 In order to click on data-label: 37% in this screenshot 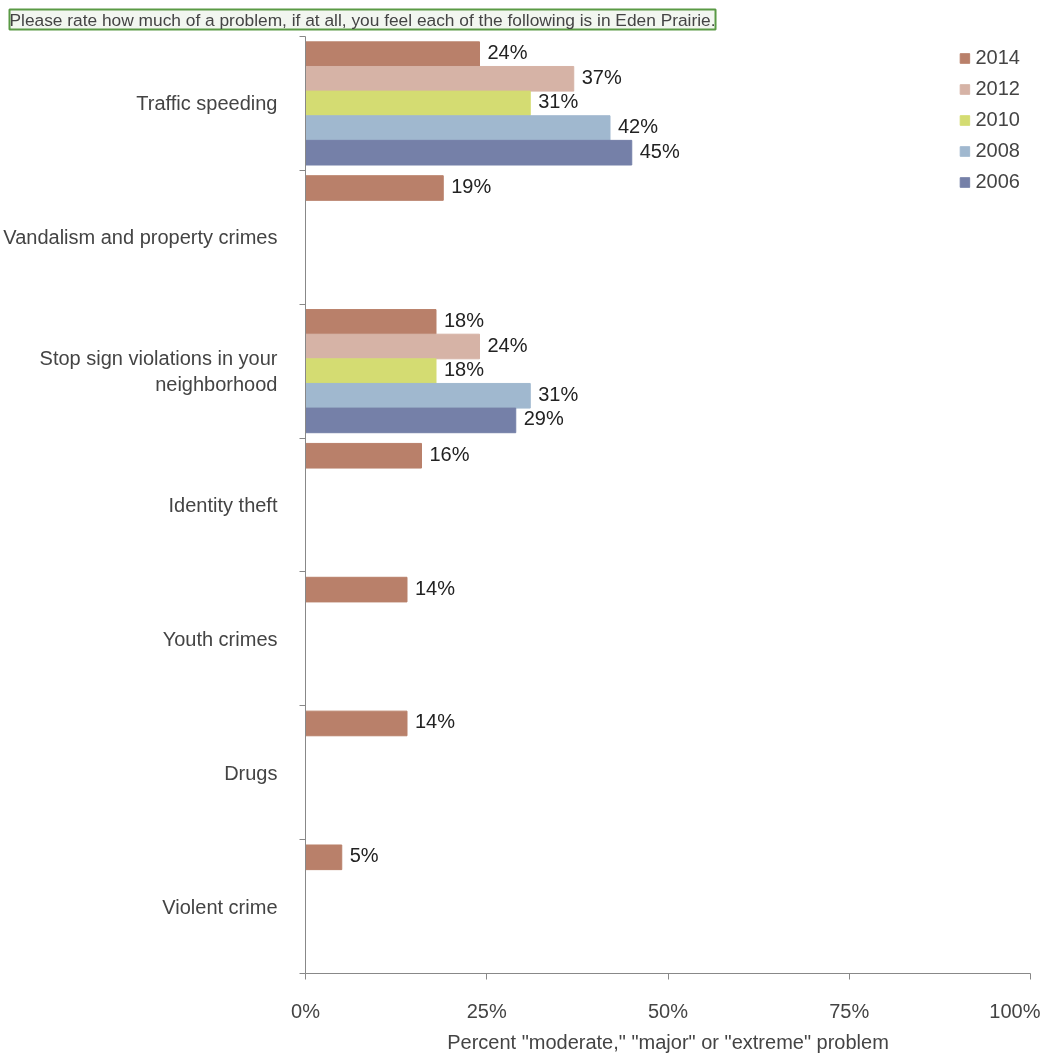, I will do `click(601, 76)`.